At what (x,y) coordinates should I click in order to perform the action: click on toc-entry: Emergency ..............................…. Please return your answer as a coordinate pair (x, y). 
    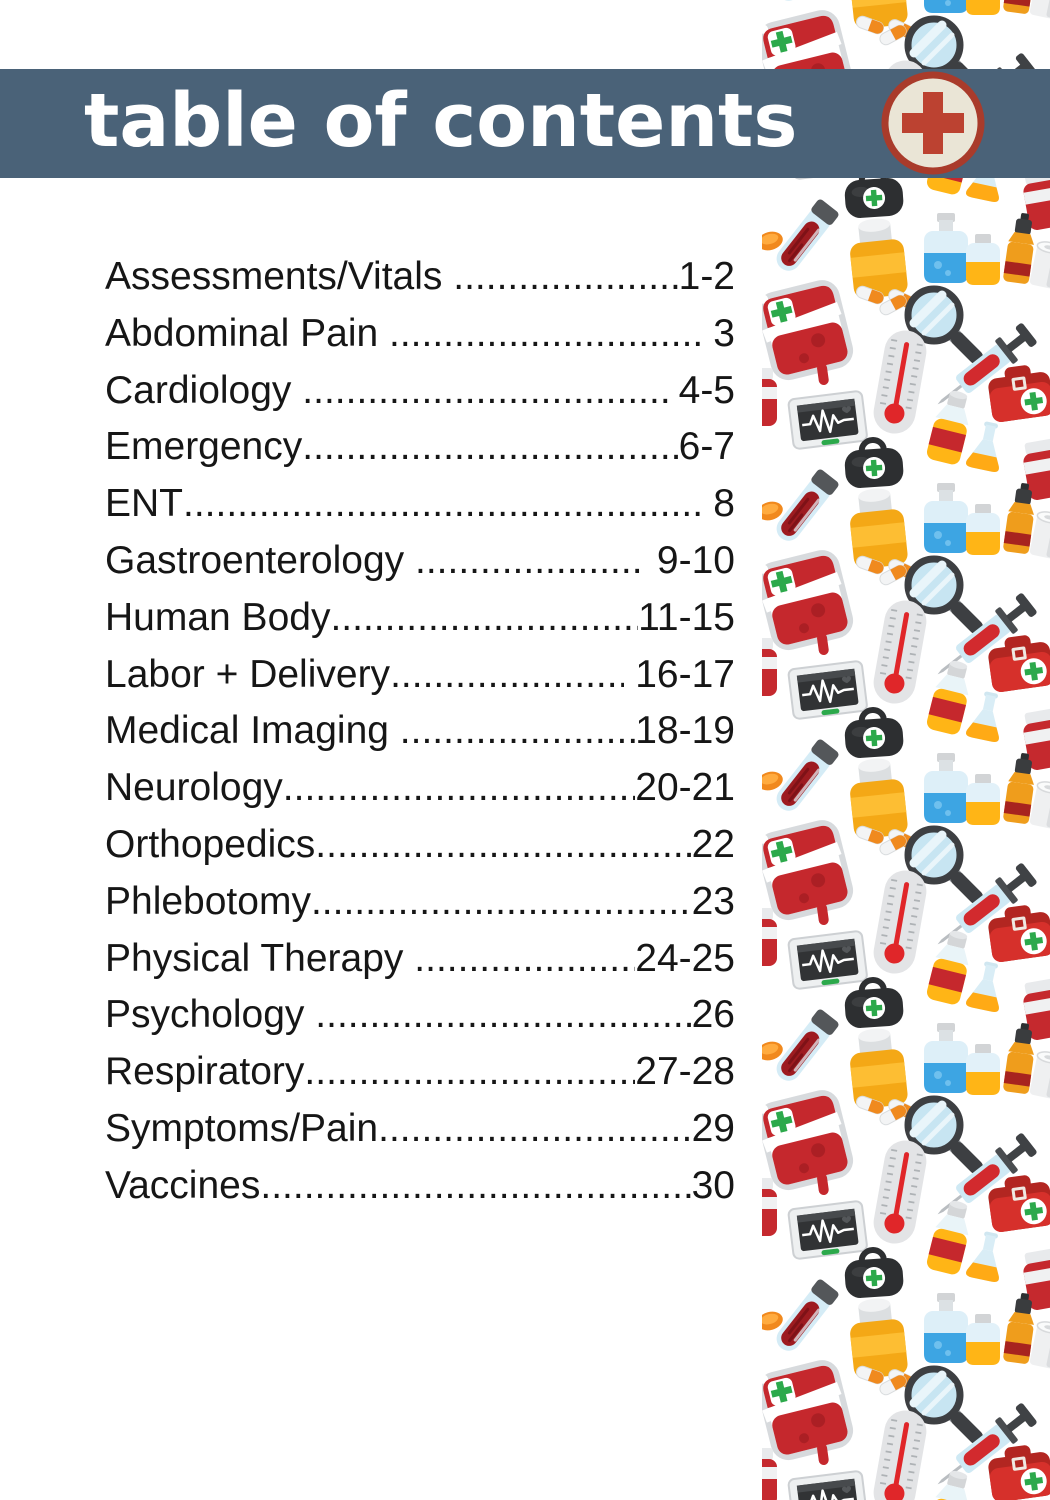
    Looking at the image, I should click on (420, 447).